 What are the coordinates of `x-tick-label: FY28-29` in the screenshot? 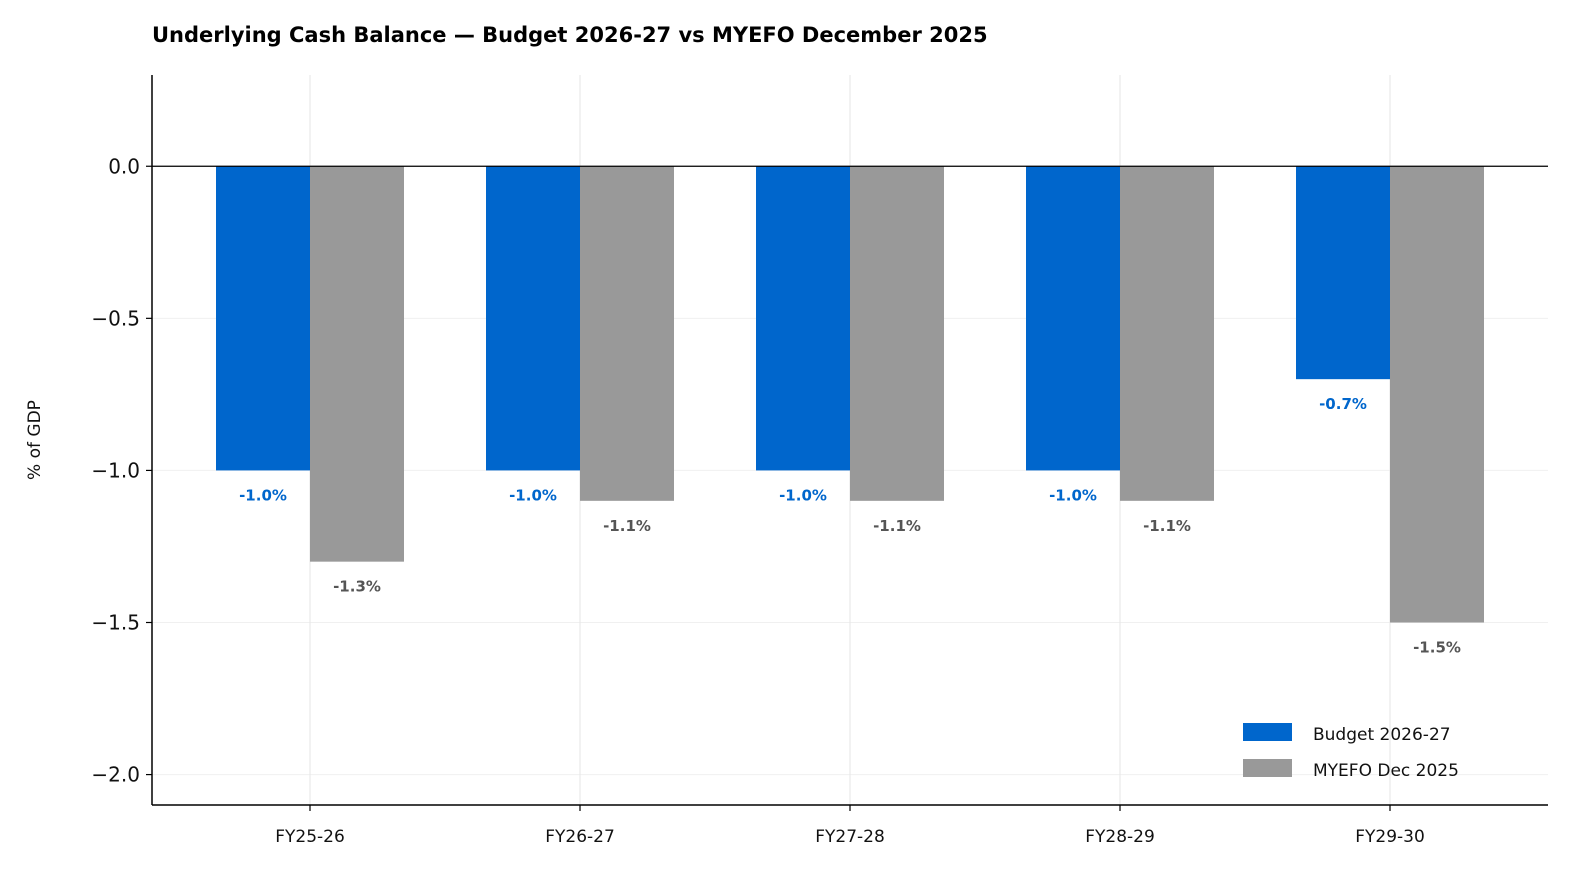 It's located at (1120, 837).